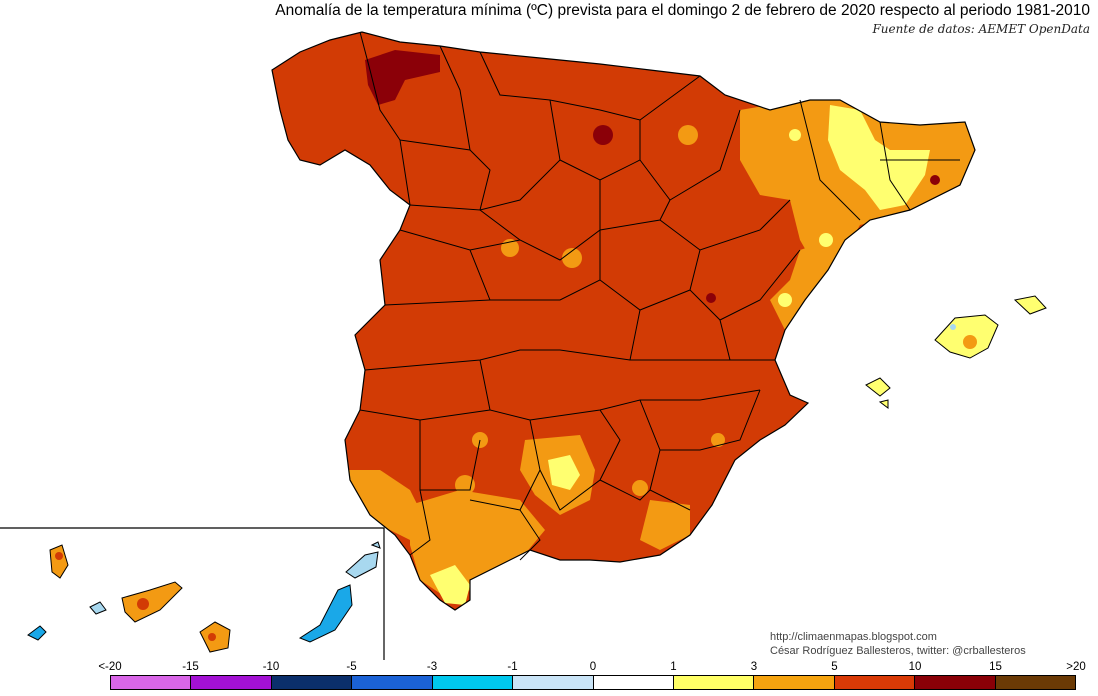 The image size is (1098, 696). I want to click on data-source: Fuente de datos: AEMET OpenData, so click(981, 29).